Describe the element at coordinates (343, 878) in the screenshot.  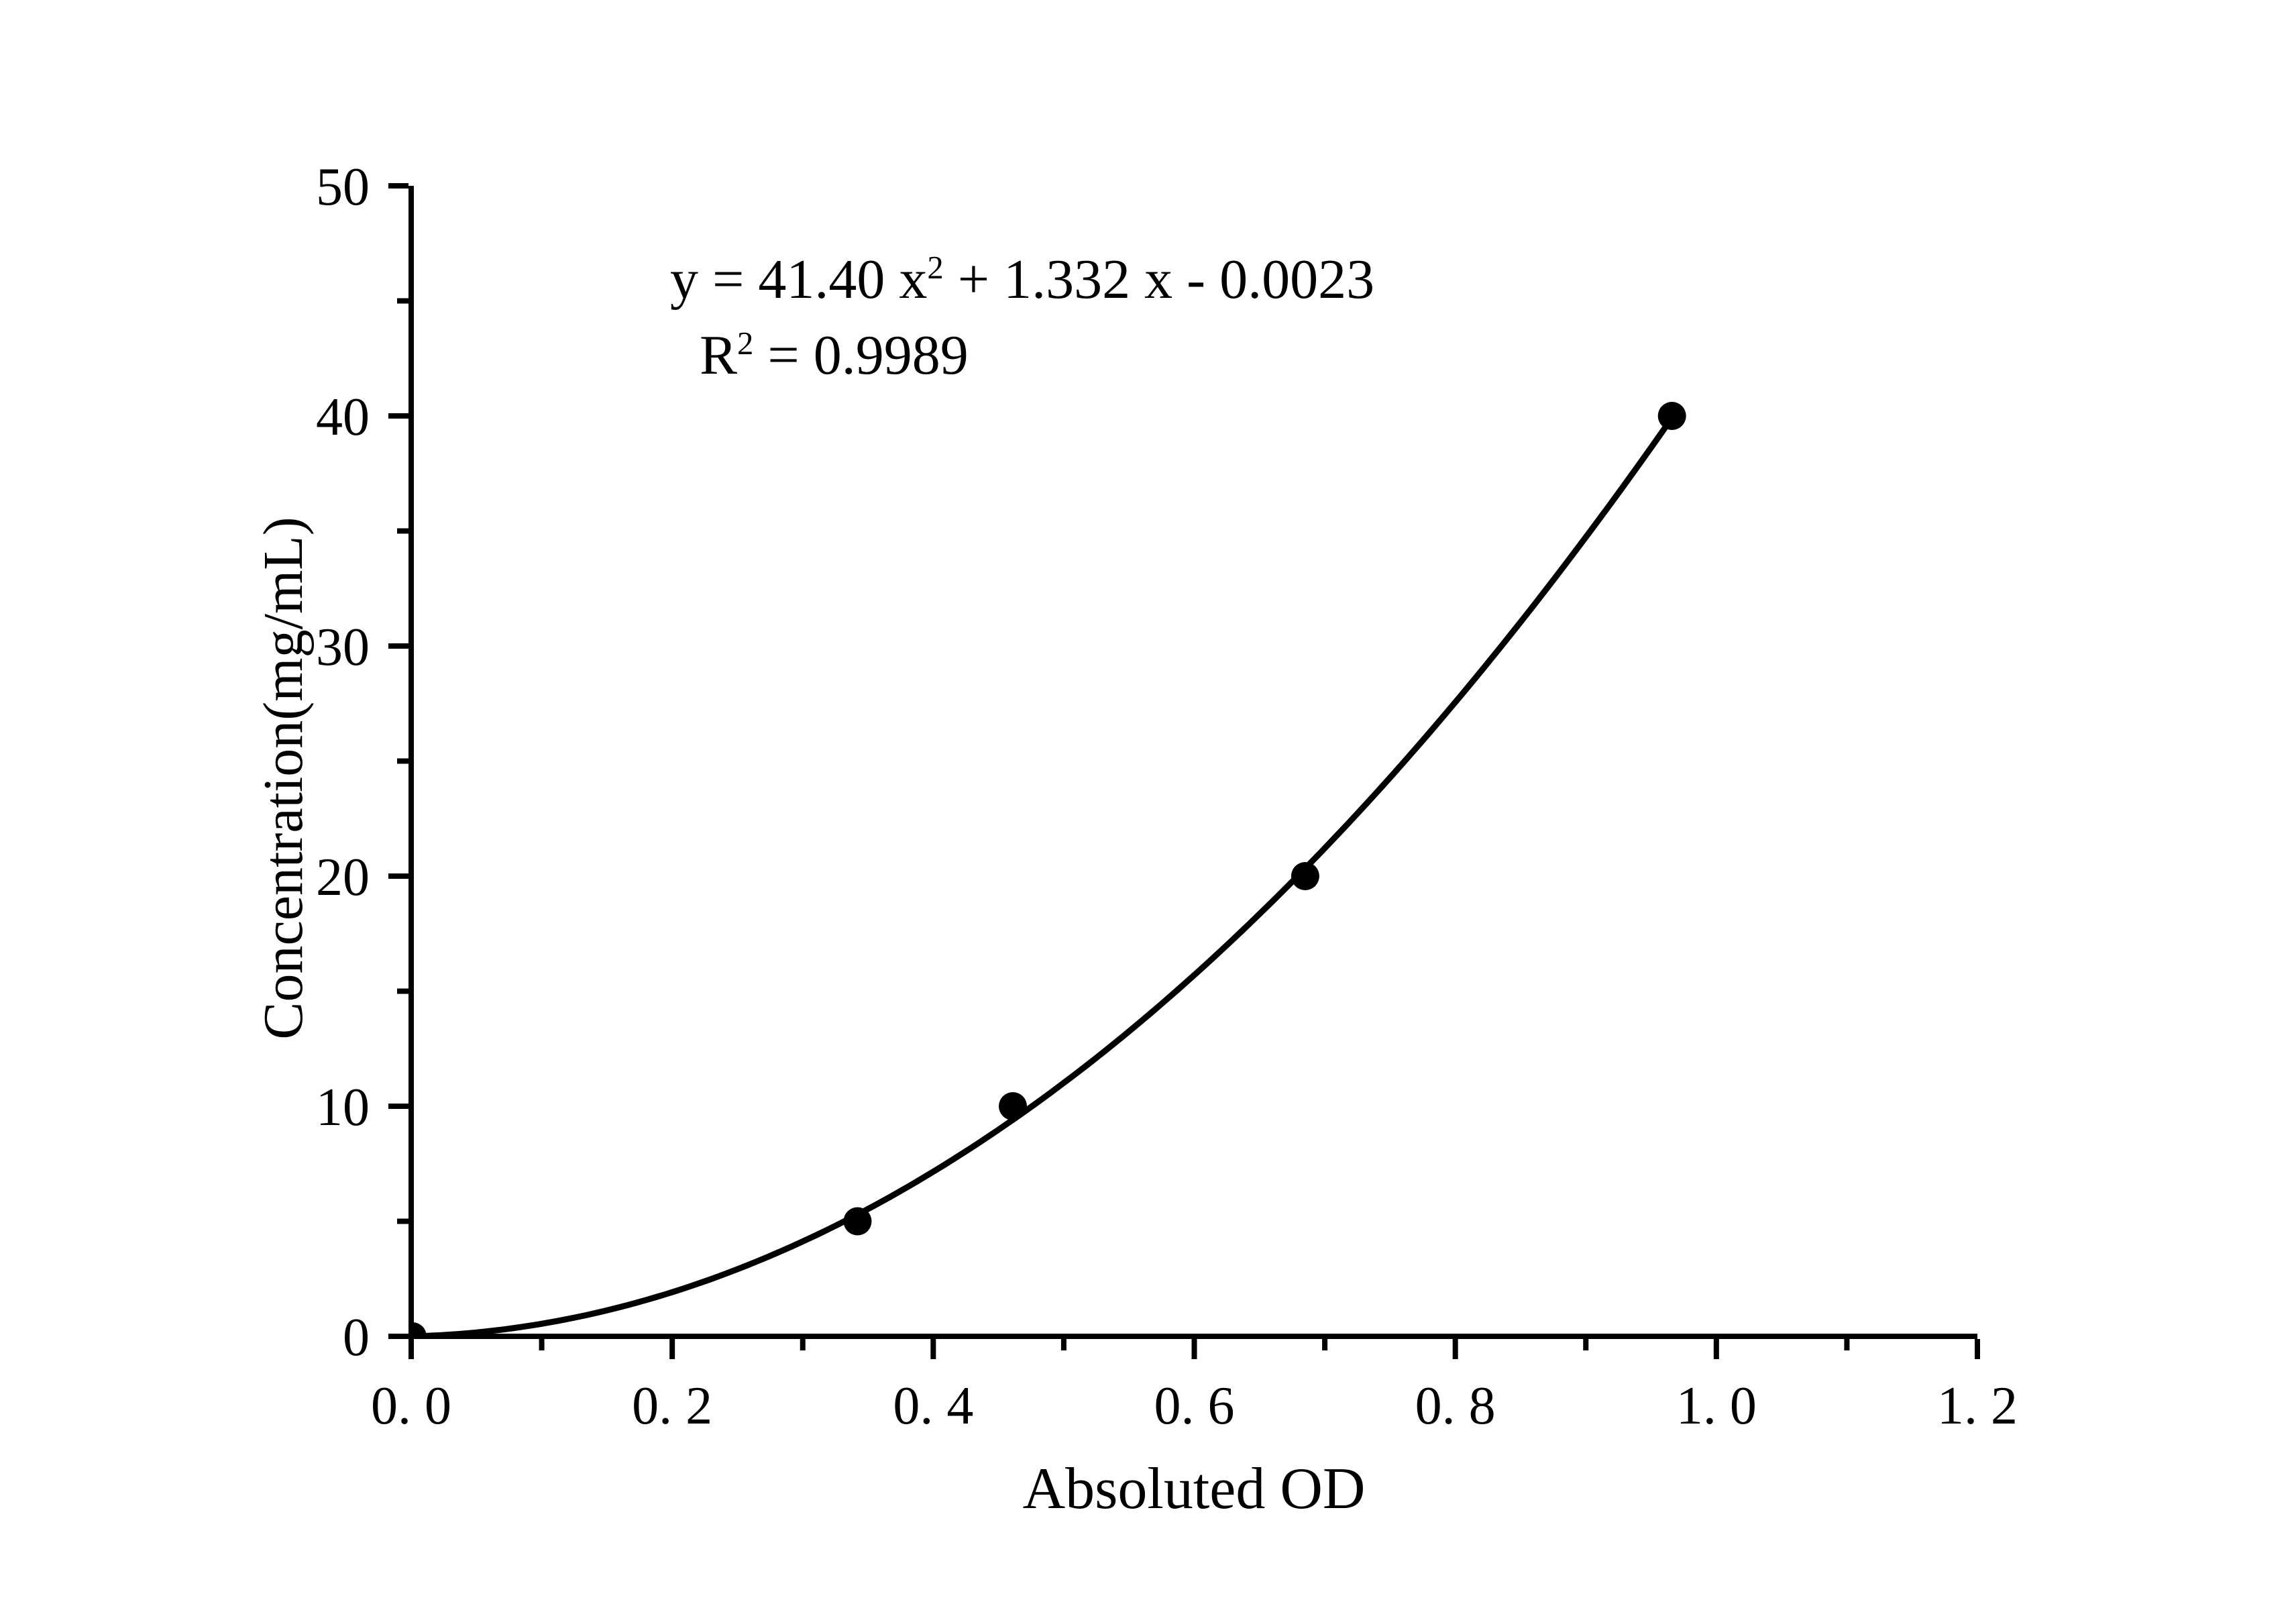
I see `y-tick-label: 20` at that location.